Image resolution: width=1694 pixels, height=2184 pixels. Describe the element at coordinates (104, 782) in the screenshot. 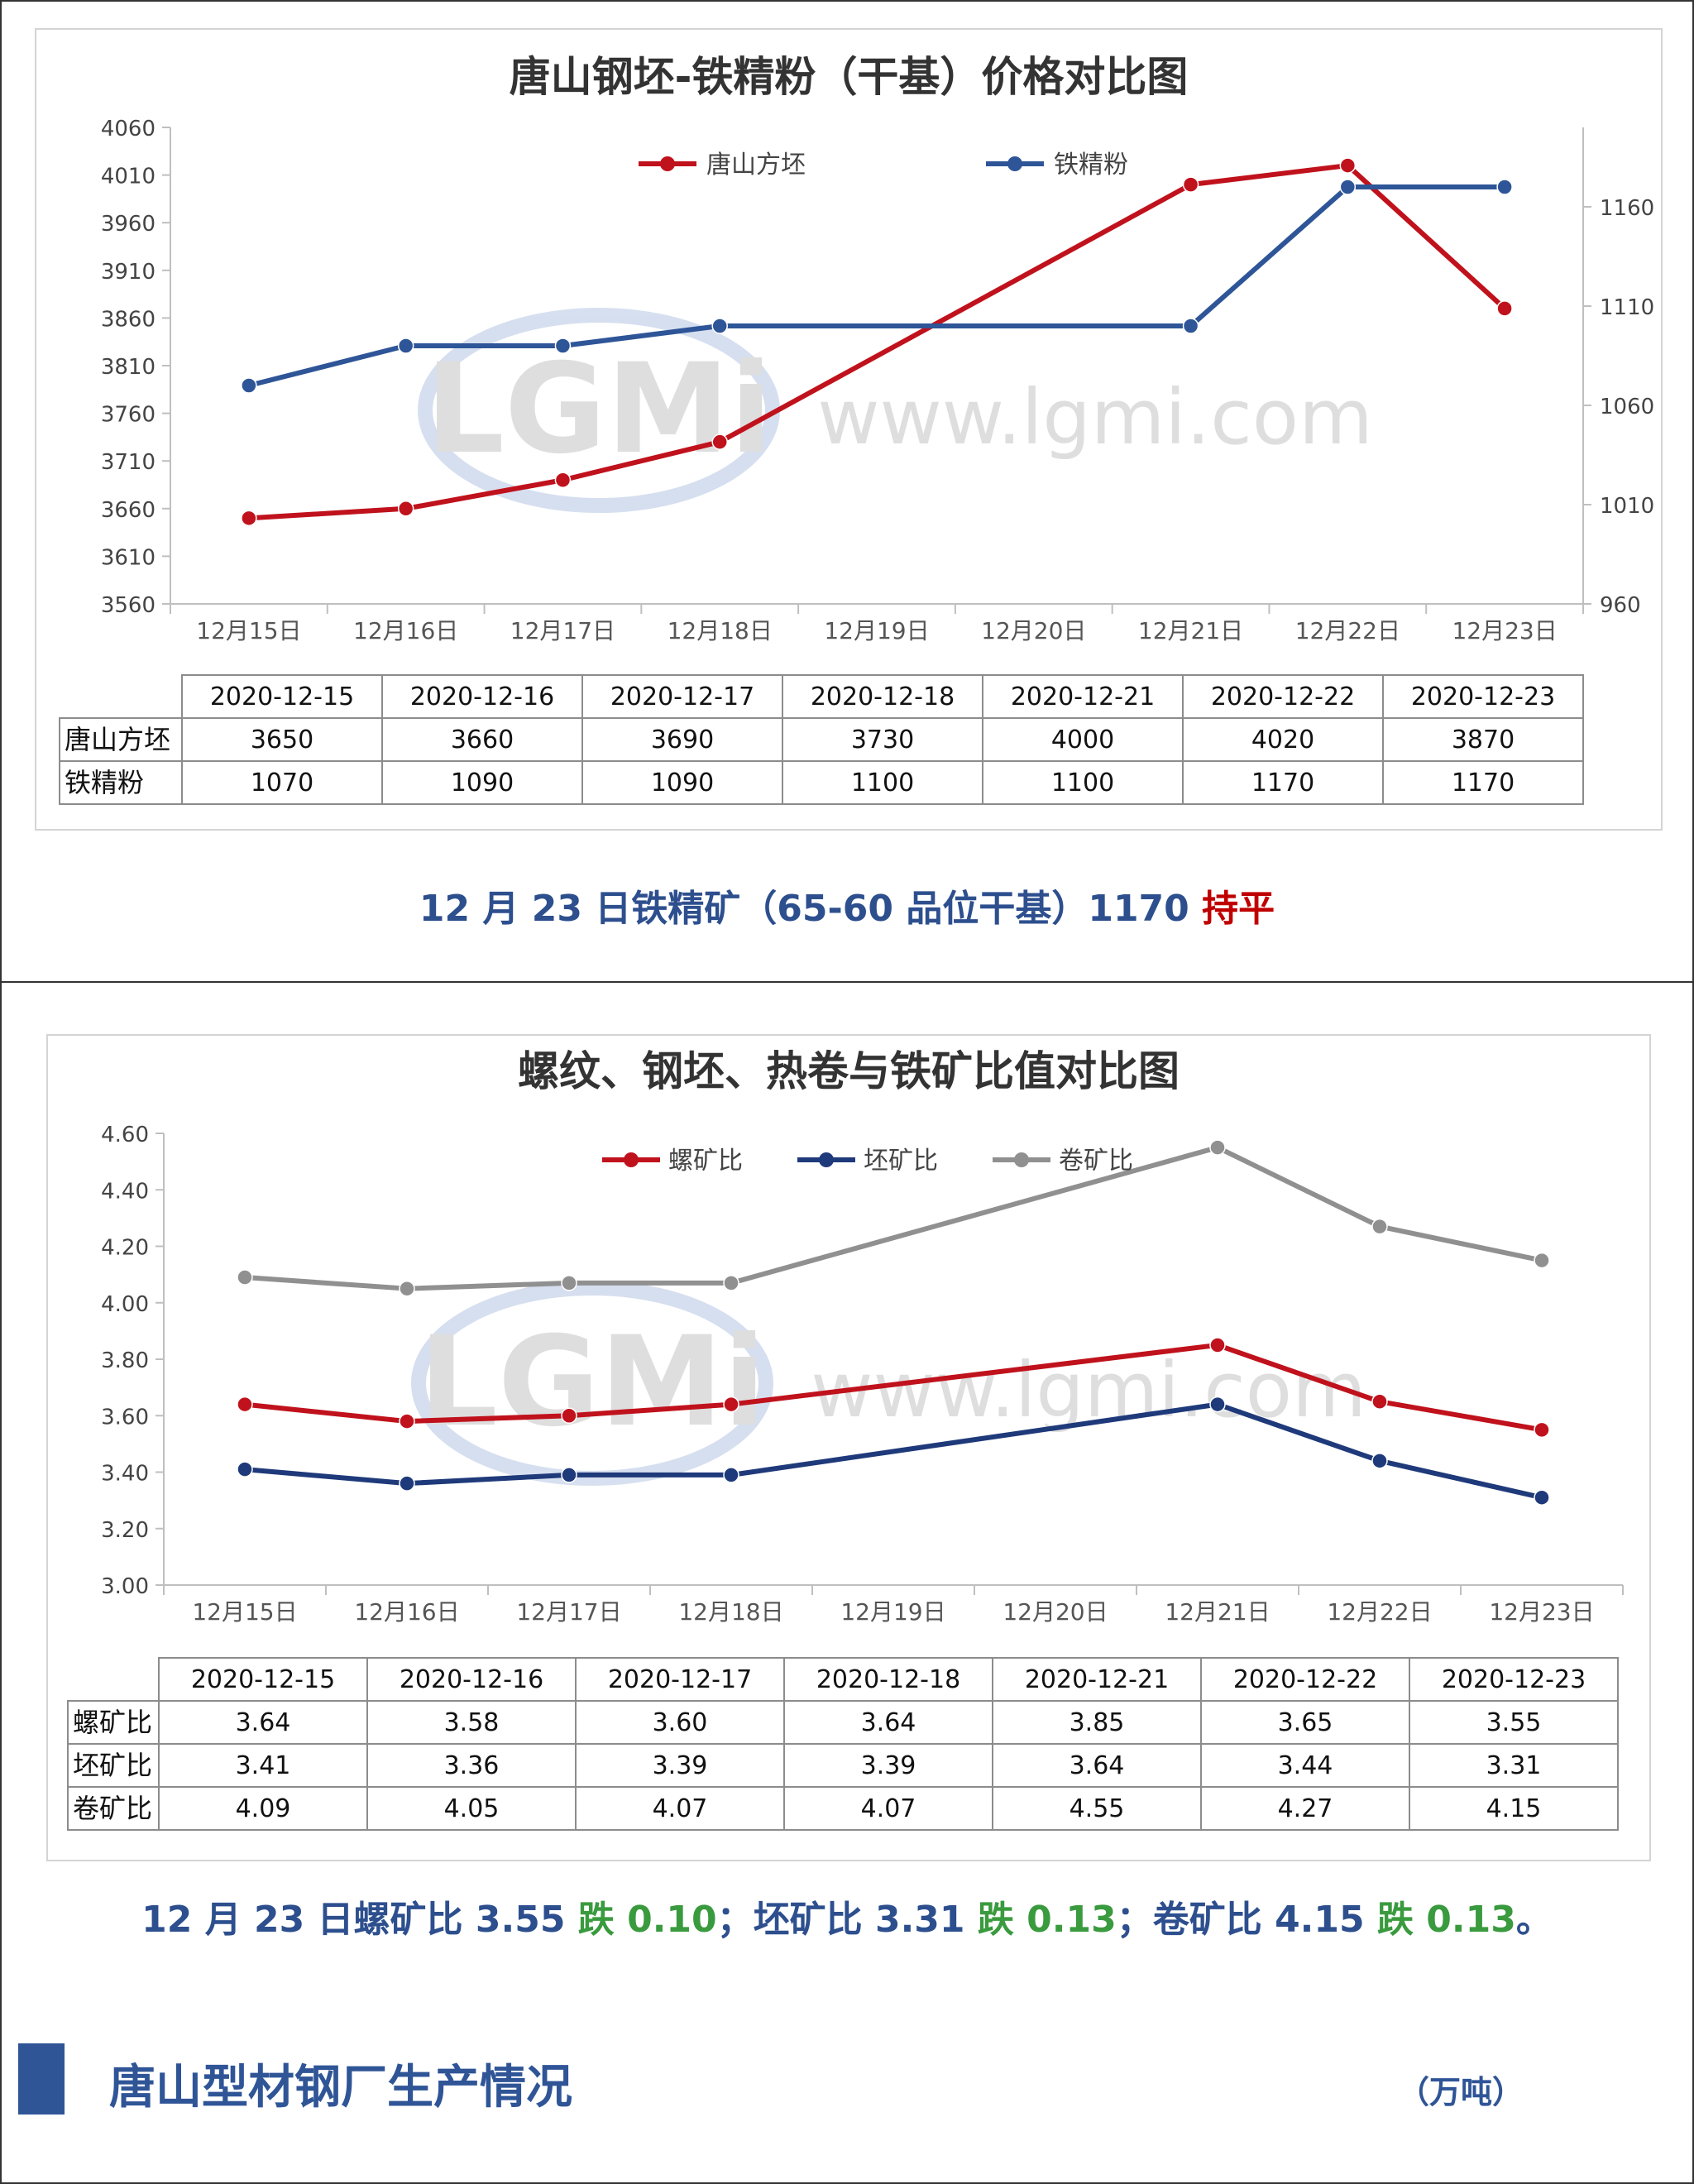

I see `iron-powder-label: 铁精粉` at that location.